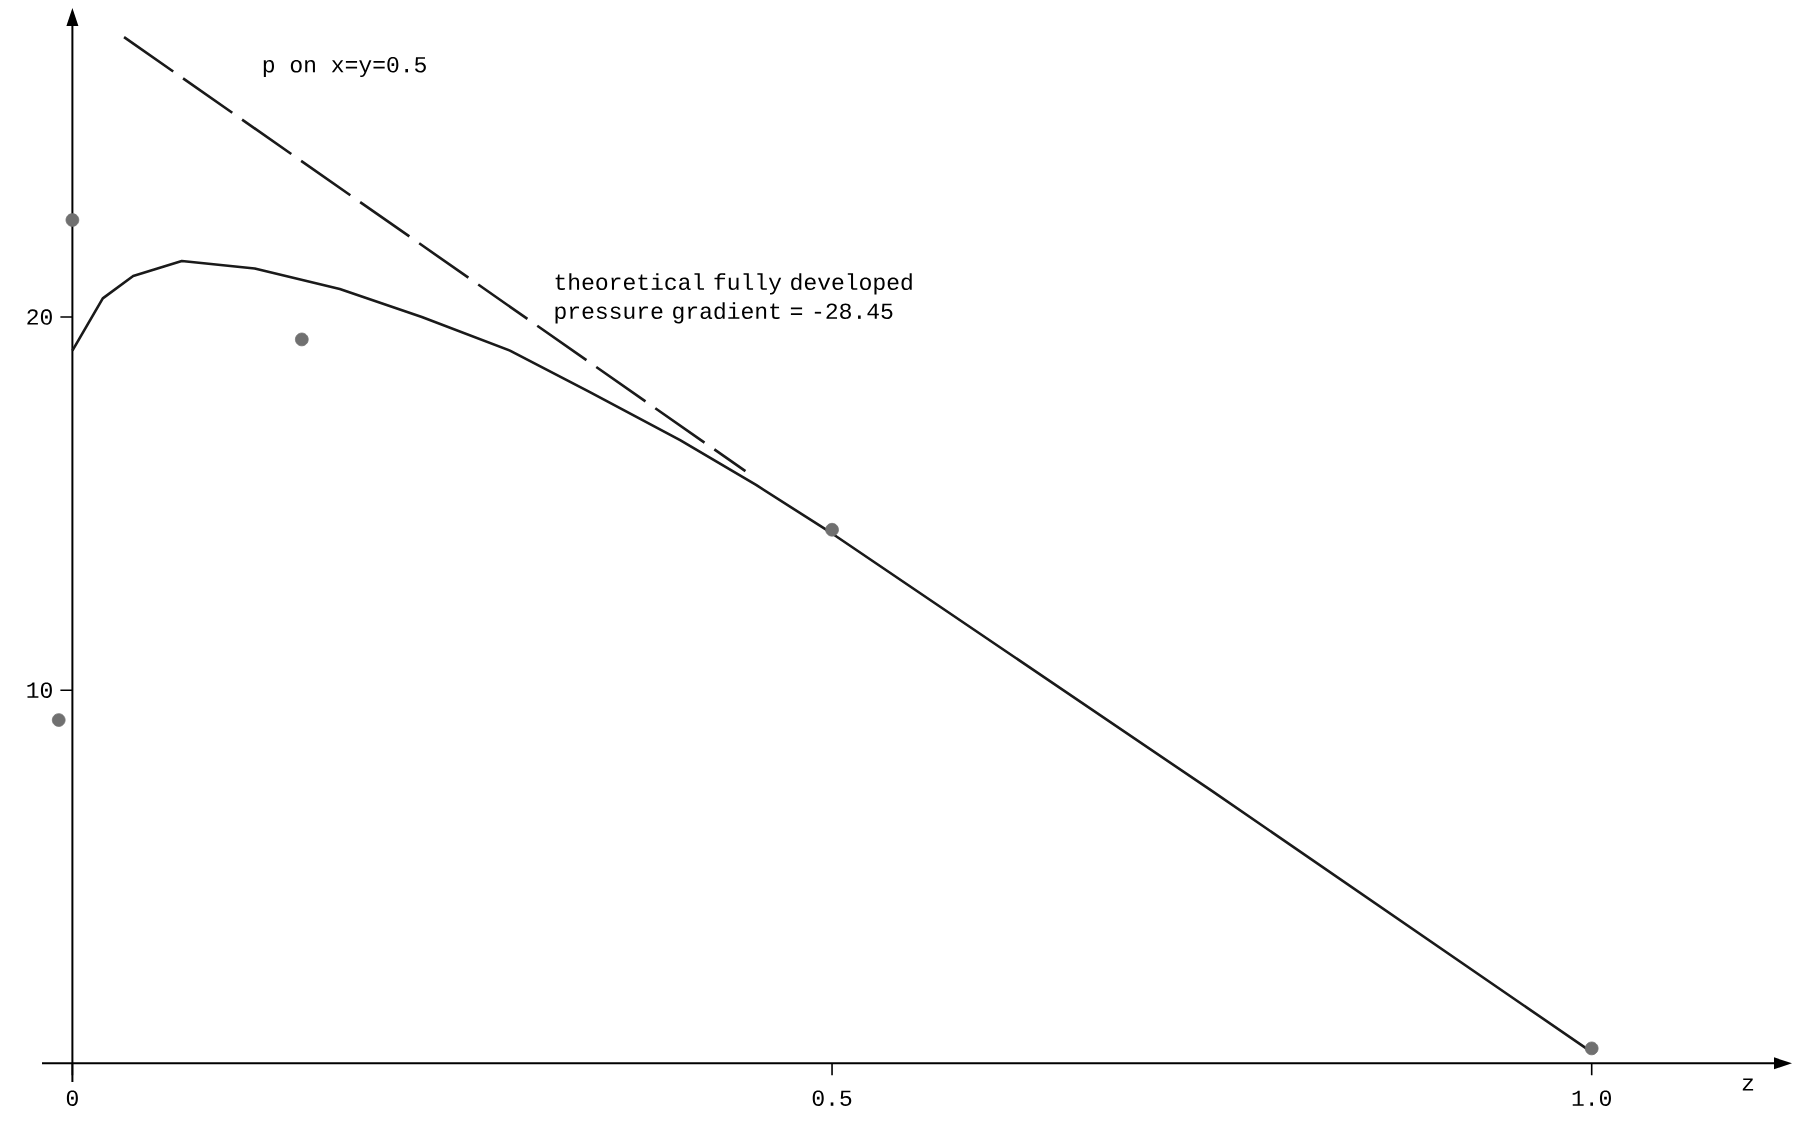  Describe the element at coordinates (832, 1098) in the screenshot. I see `x-tick-label: 0.5` at that location.